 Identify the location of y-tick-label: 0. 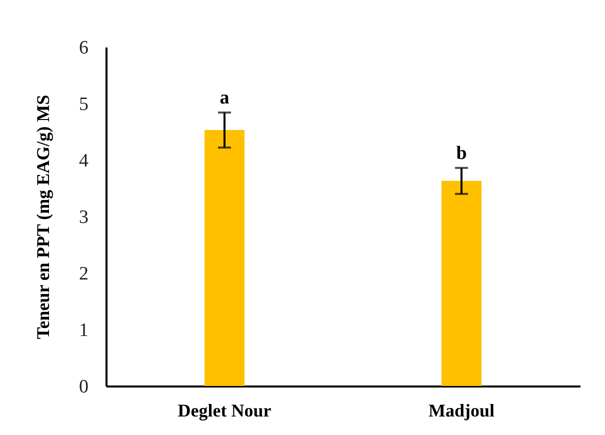
(83, 387).